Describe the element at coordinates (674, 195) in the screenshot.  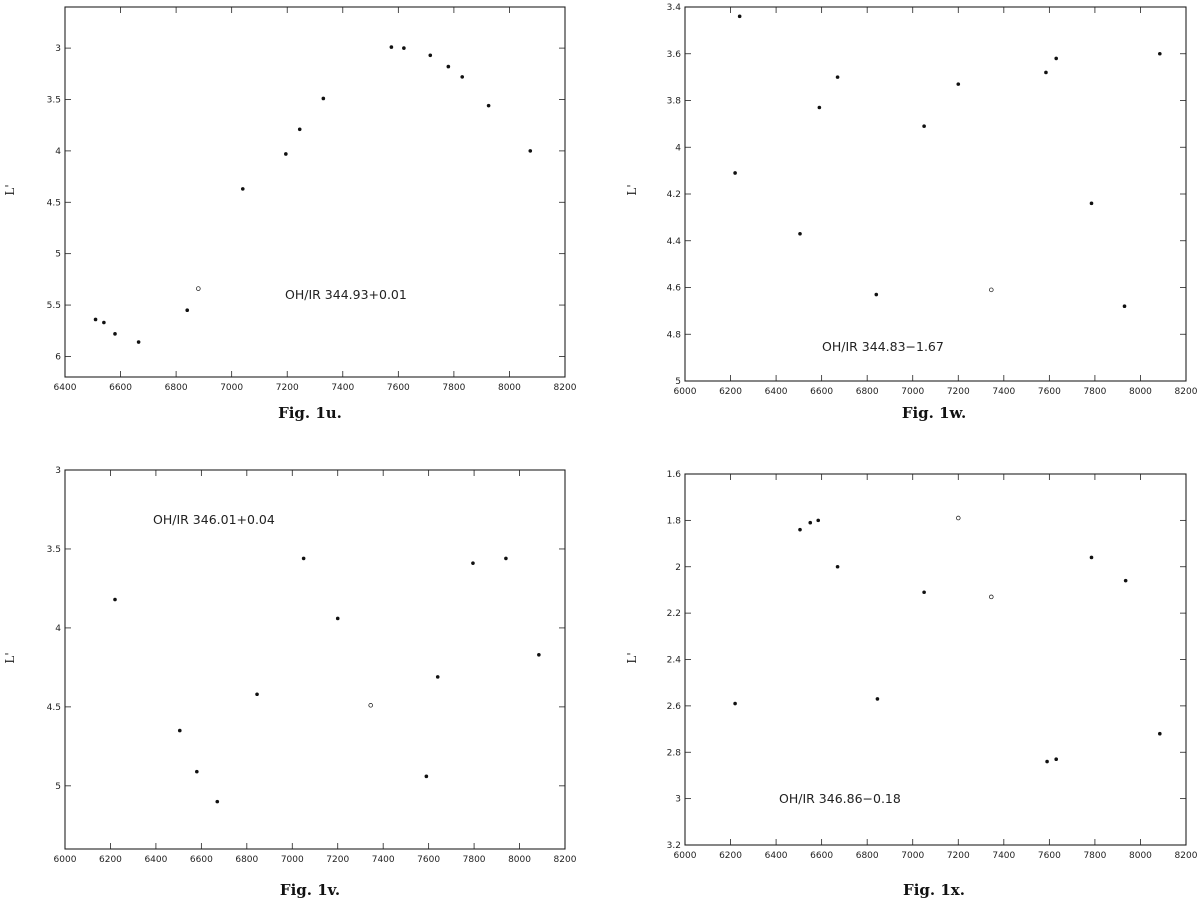
I see `y-tick-label: 4.2` at that location.